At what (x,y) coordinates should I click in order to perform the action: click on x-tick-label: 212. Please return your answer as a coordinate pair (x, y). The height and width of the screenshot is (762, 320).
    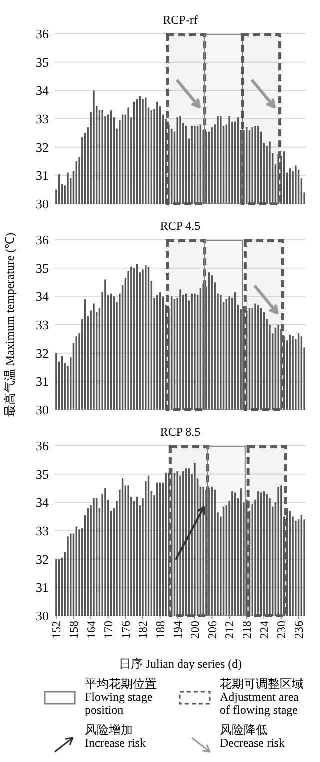
    Looking at the image, I should click on (229, 630).